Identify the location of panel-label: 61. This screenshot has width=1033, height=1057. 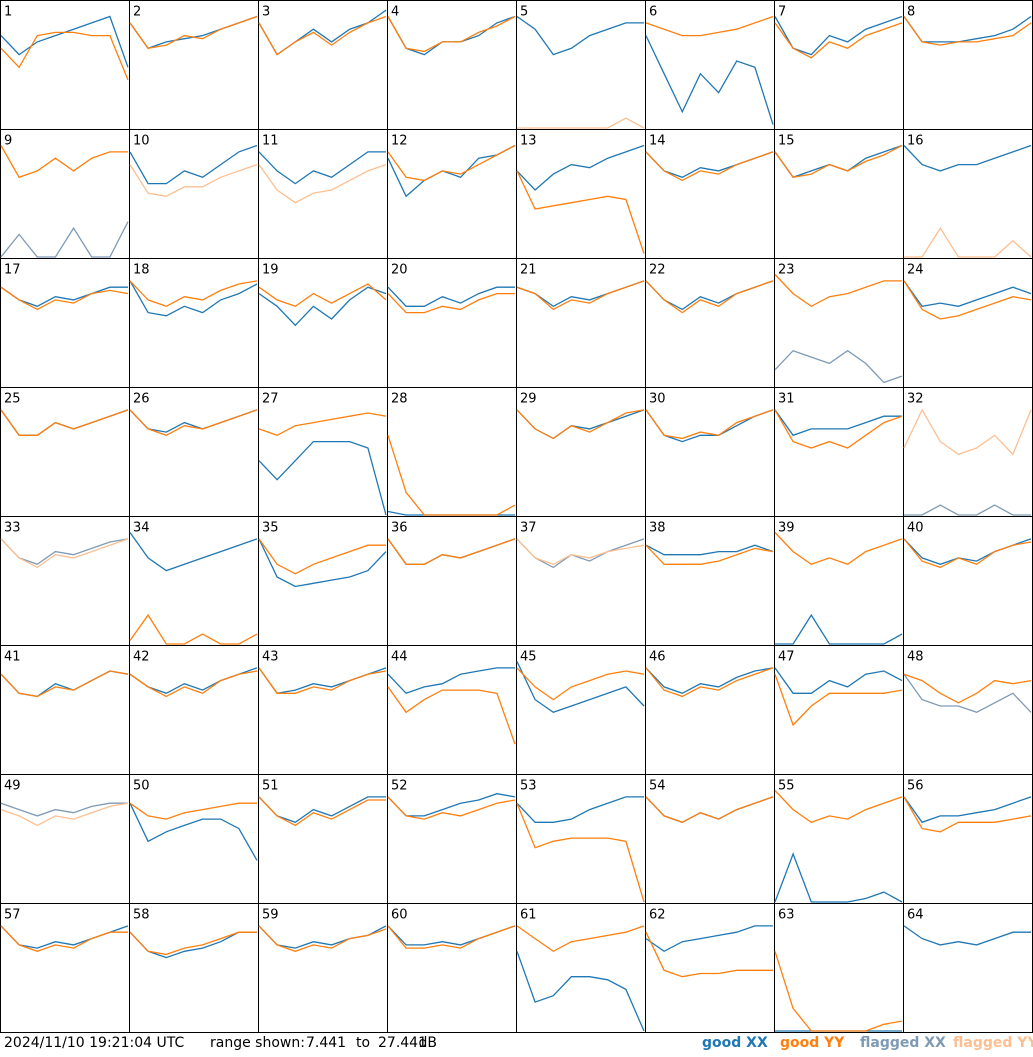
(528, 915).